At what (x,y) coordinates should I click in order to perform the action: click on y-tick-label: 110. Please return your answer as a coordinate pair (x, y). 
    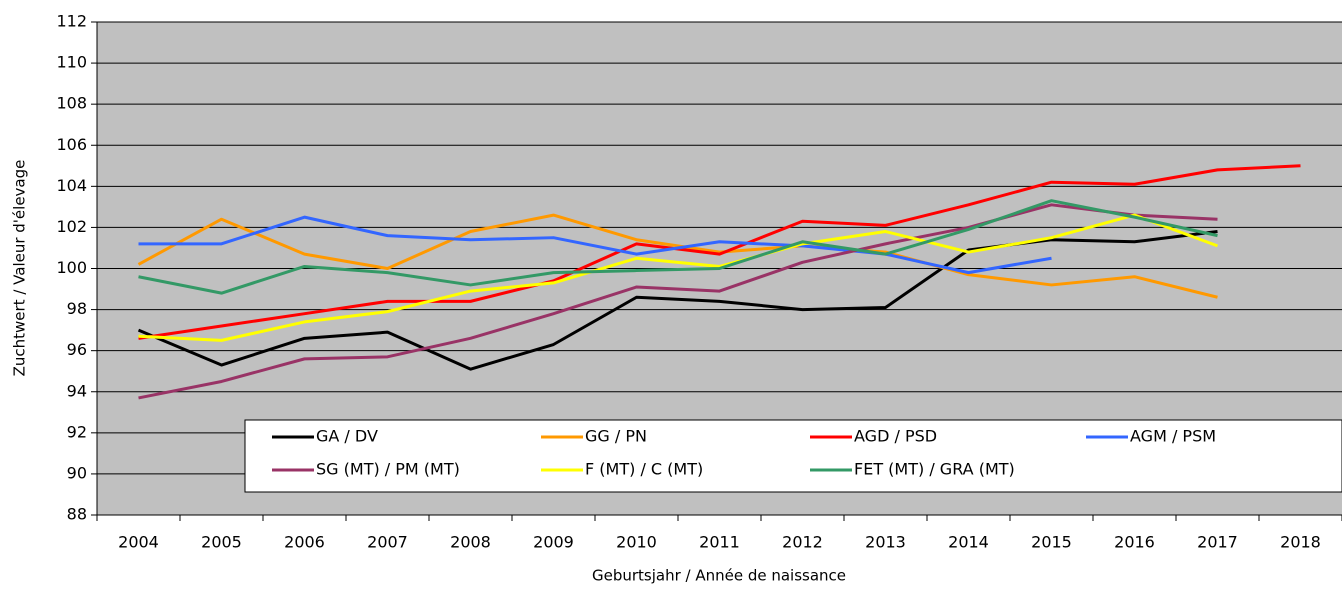
    Looking at the image, I should click on (71, 62).